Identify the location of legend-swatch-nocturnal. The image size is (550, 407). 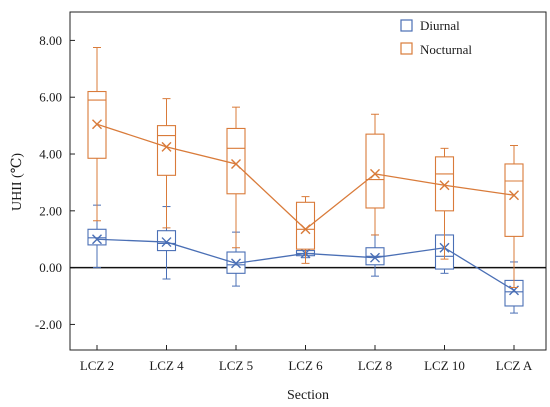
(406, 48).